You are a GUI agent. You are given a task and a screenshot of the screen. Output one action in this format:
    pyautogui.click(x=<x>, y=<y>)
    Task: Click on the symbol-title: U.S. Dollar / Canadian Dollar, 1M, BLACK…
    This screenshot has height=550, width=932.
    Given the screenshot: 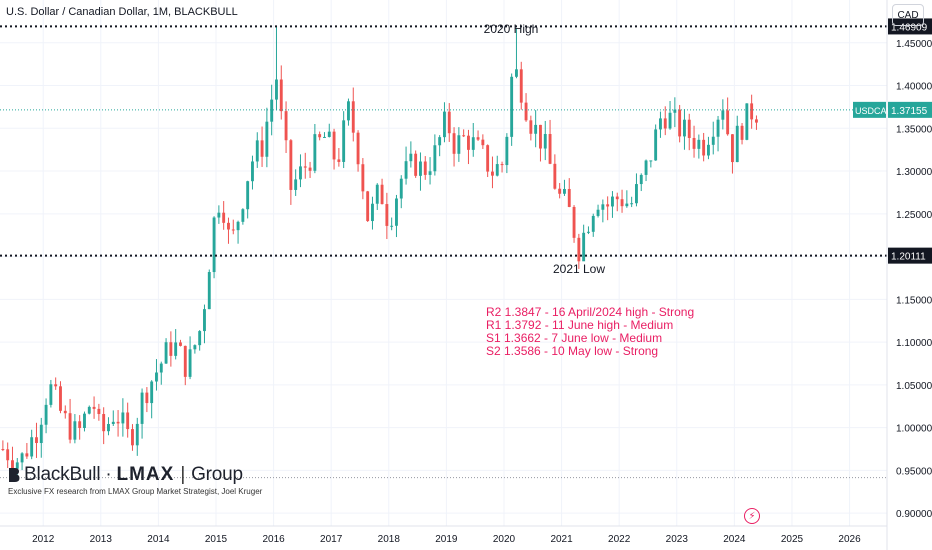 What is the action you would take?
    pyautogui.click(x=122, y=12)
    